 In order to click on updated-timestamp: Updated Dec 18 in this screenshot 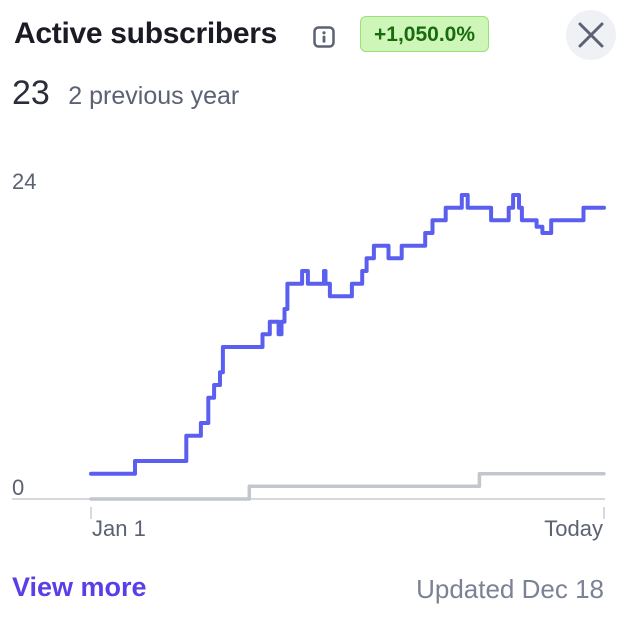, I will do `click(510, 589)`.